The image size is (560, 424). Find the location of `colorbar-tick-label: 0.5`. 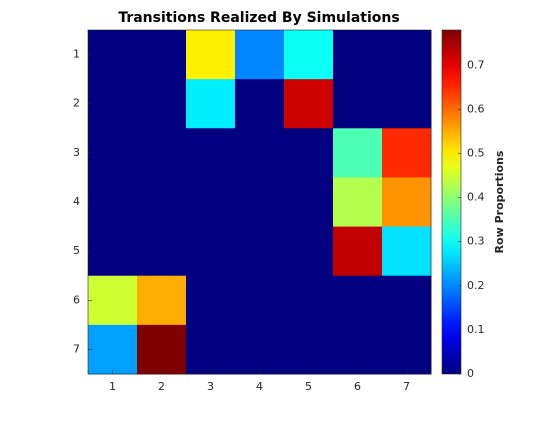

colorbar-tick-label: 0.5 is located at coordinates (476, 152).